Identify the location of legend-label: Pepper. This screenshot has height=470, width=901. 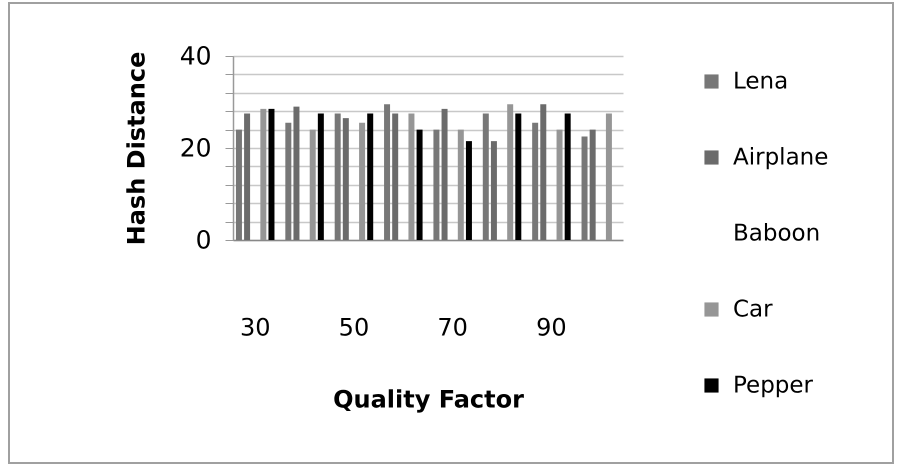
(773, 385).